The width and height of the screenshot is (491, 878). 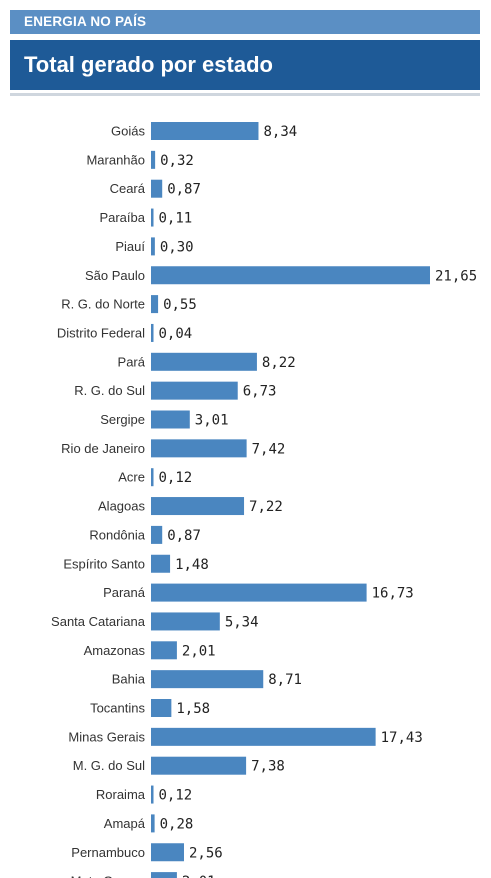 What do you see at coordinates (285, 680) in the screenshot?
I see `value-label: 8,71` at bounding box center [285, 680].